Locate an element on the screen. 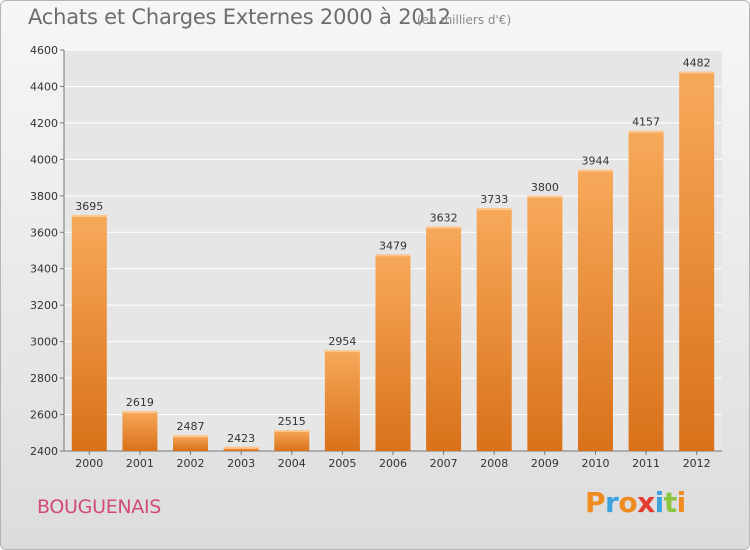 The height and width of the screenshot is (550, 750). data-label: 2619 is located at coordinates (140, 402).